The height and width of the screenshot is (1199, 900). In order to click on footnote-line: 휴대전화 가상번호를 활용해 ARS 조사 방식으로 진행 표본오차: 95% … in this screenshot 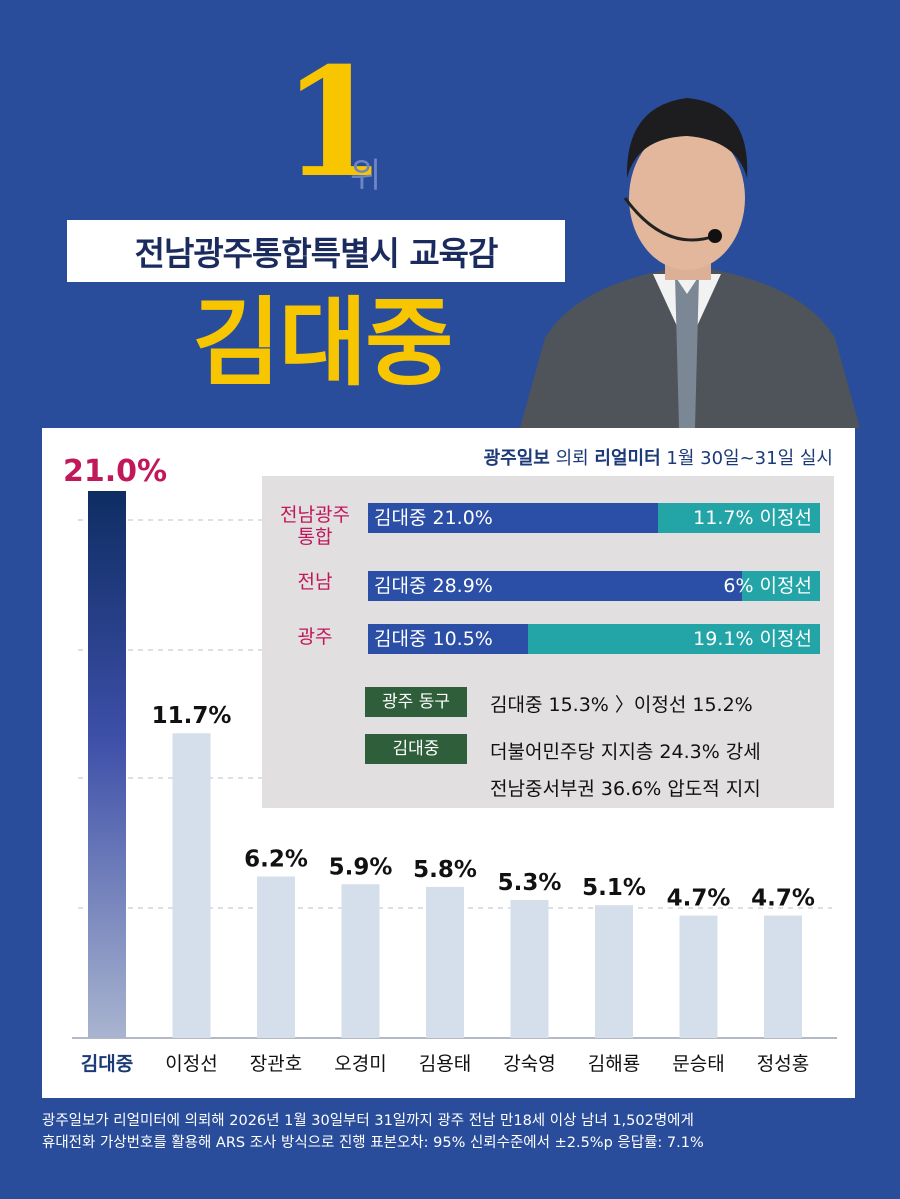, I will do `click(373, 1143)`.